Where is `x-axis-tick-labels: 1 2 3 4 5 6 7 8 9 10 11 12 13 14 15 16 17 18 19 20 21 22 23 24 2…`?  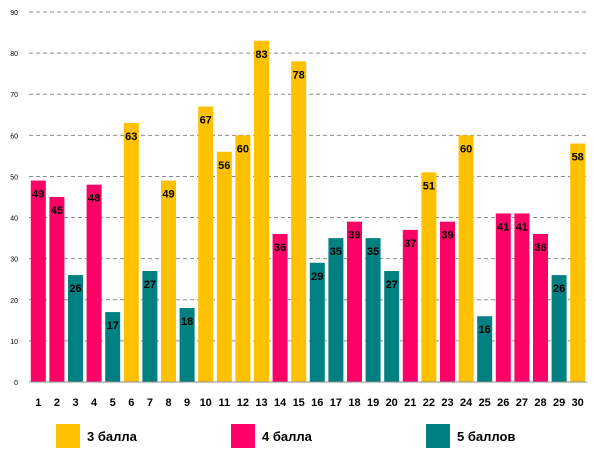 x-axis-tick-labels: 1 2 3 4 5 6 7 8 9 10 11 12 13 14 15 16 17 18 19 20 21 22 23 24 2… is located at coordinates (309, 403).